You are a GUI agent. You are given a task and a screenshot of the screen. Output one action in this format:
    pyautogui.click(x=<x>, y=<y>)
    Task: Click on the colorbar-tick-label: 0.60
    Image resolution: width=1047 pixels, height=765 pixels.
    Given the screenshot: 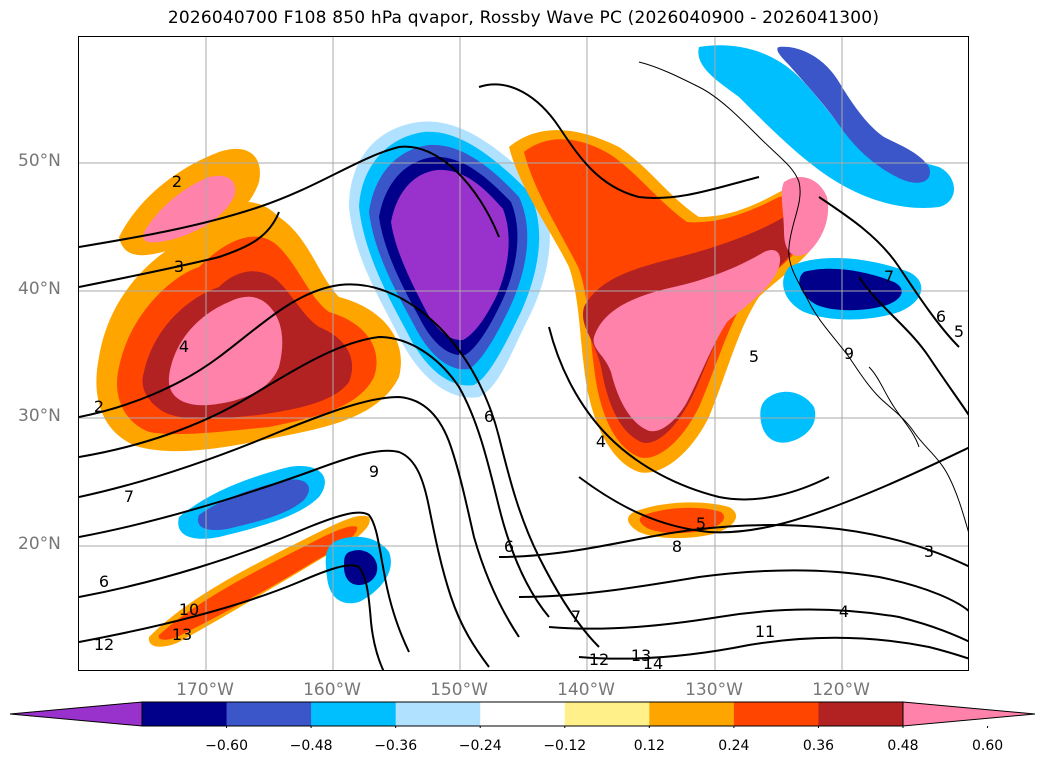 What is the action you would take?
    pyautogui.click(x=987, y=746)
    